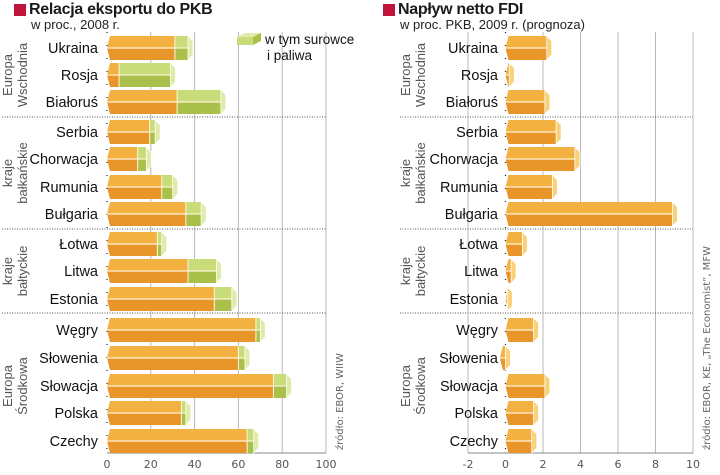 This screenshot has width=720, height=475. Describe the element at coordinates (472, 215) in the screenshot. I see `category-label: Bułgaria` at that location.